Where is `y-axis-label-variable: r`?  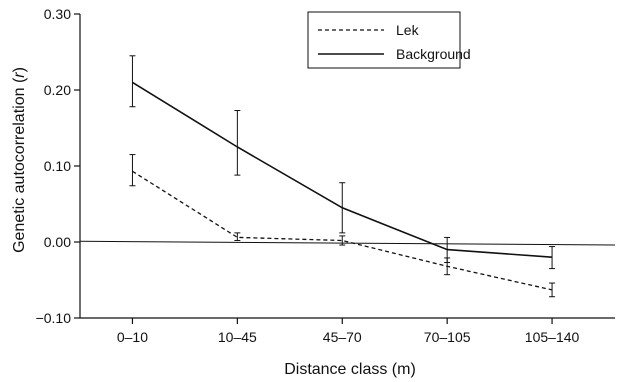
y-axis-label-variable: r is located at coordinates (19, 75).